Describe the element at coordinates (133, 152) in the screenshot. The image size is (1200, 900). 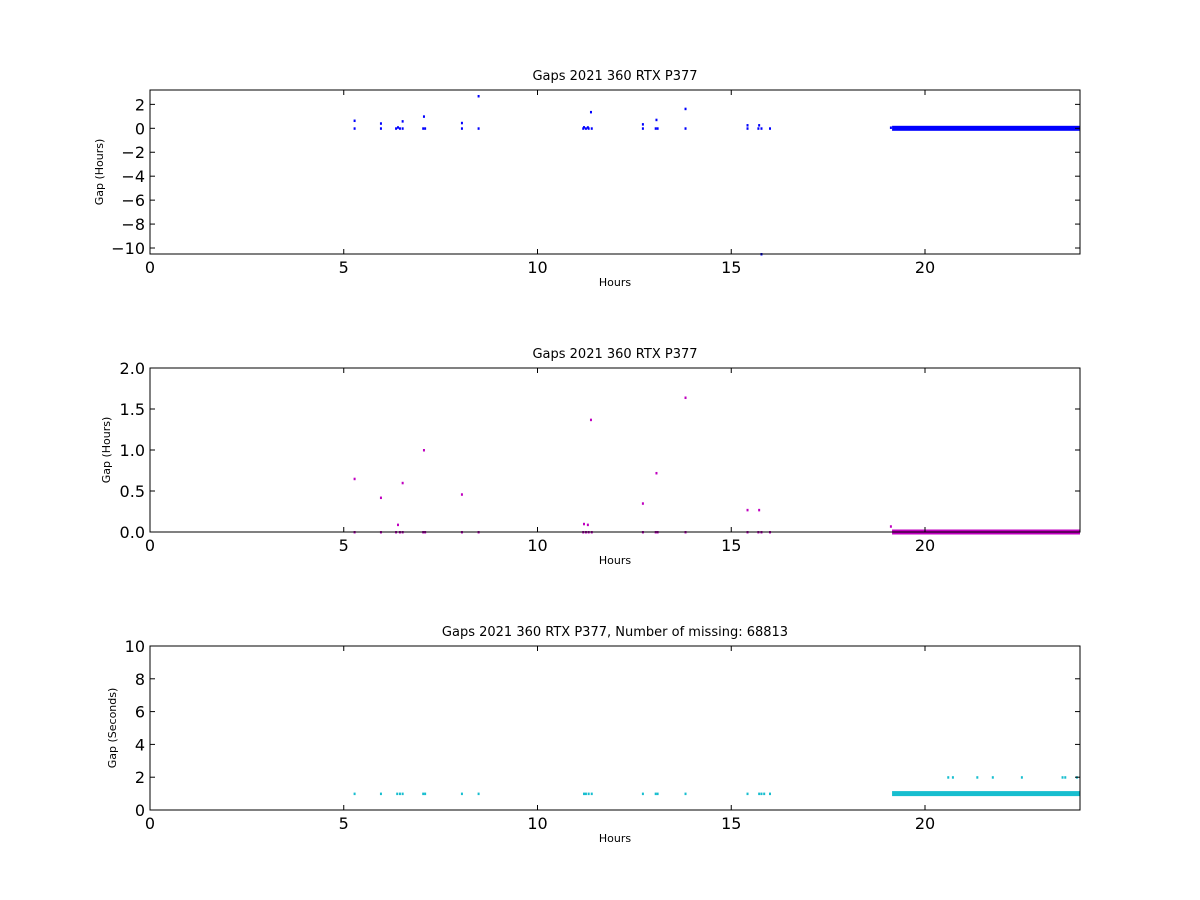
I see `y-tick-label: −2` at that location.